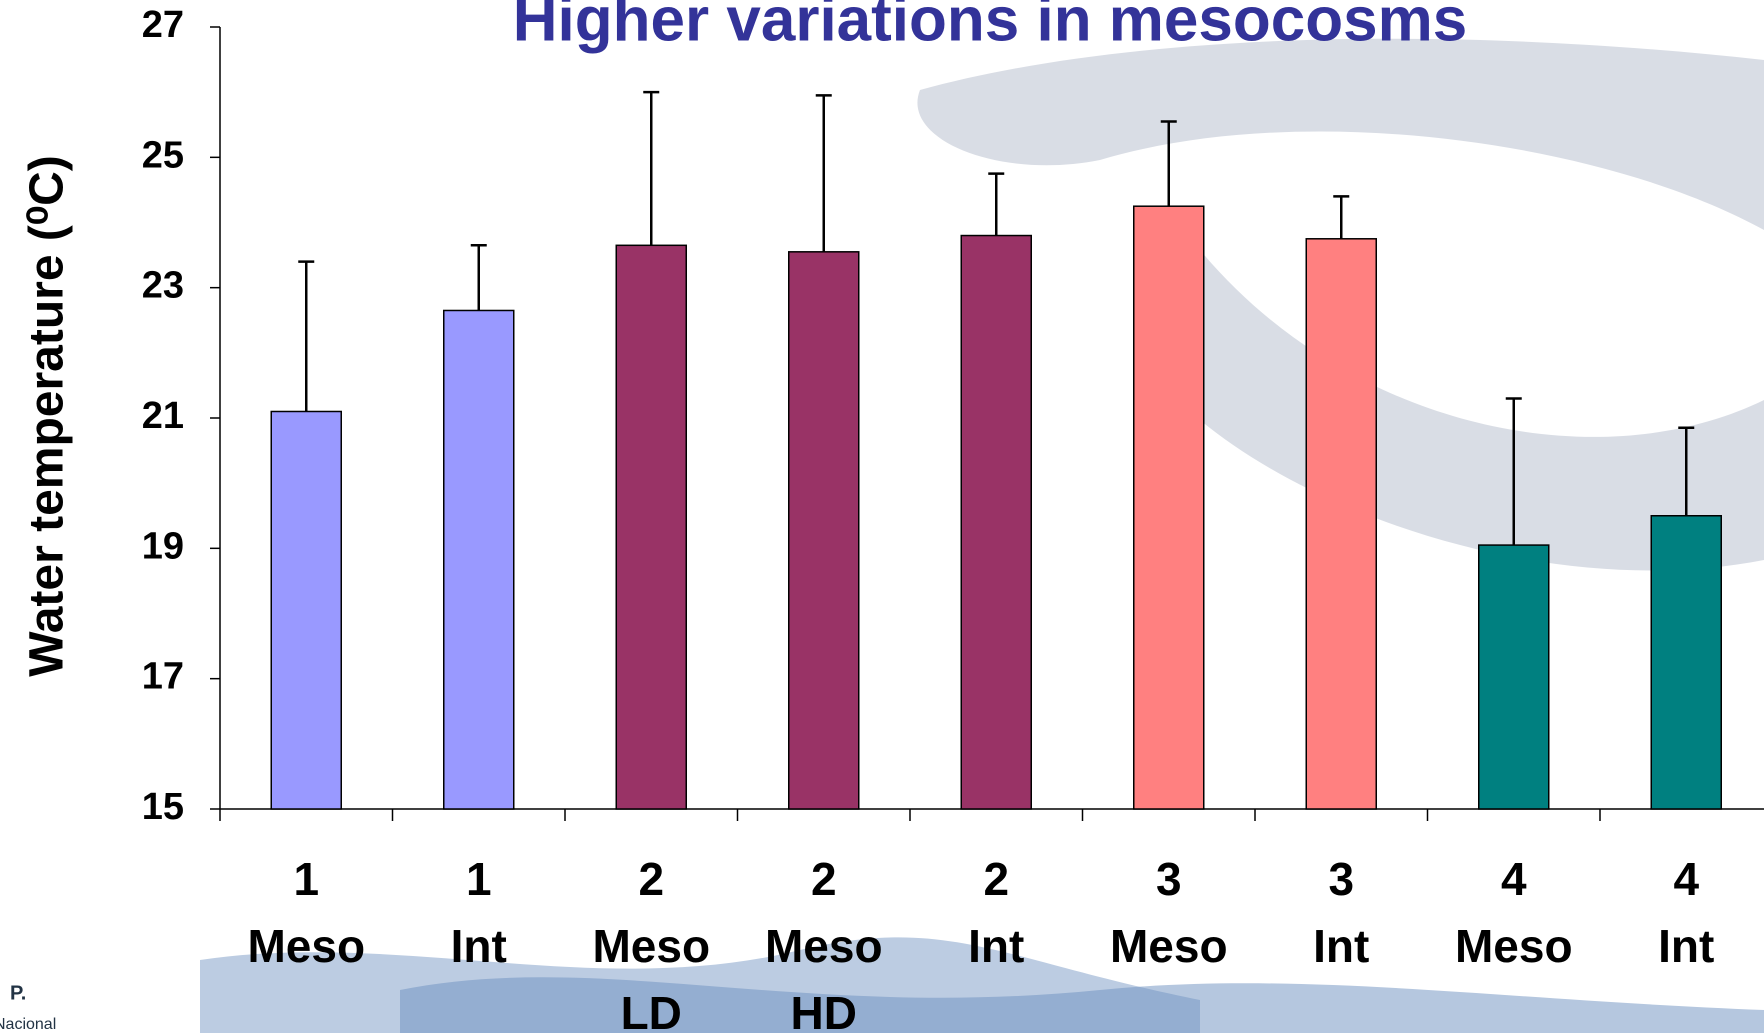 The image size is (1764, 1033). What do you see at coordinates (163, 677) in the screenshot?
I see `y-tick-label: 17` at bounding box center [163, 677].